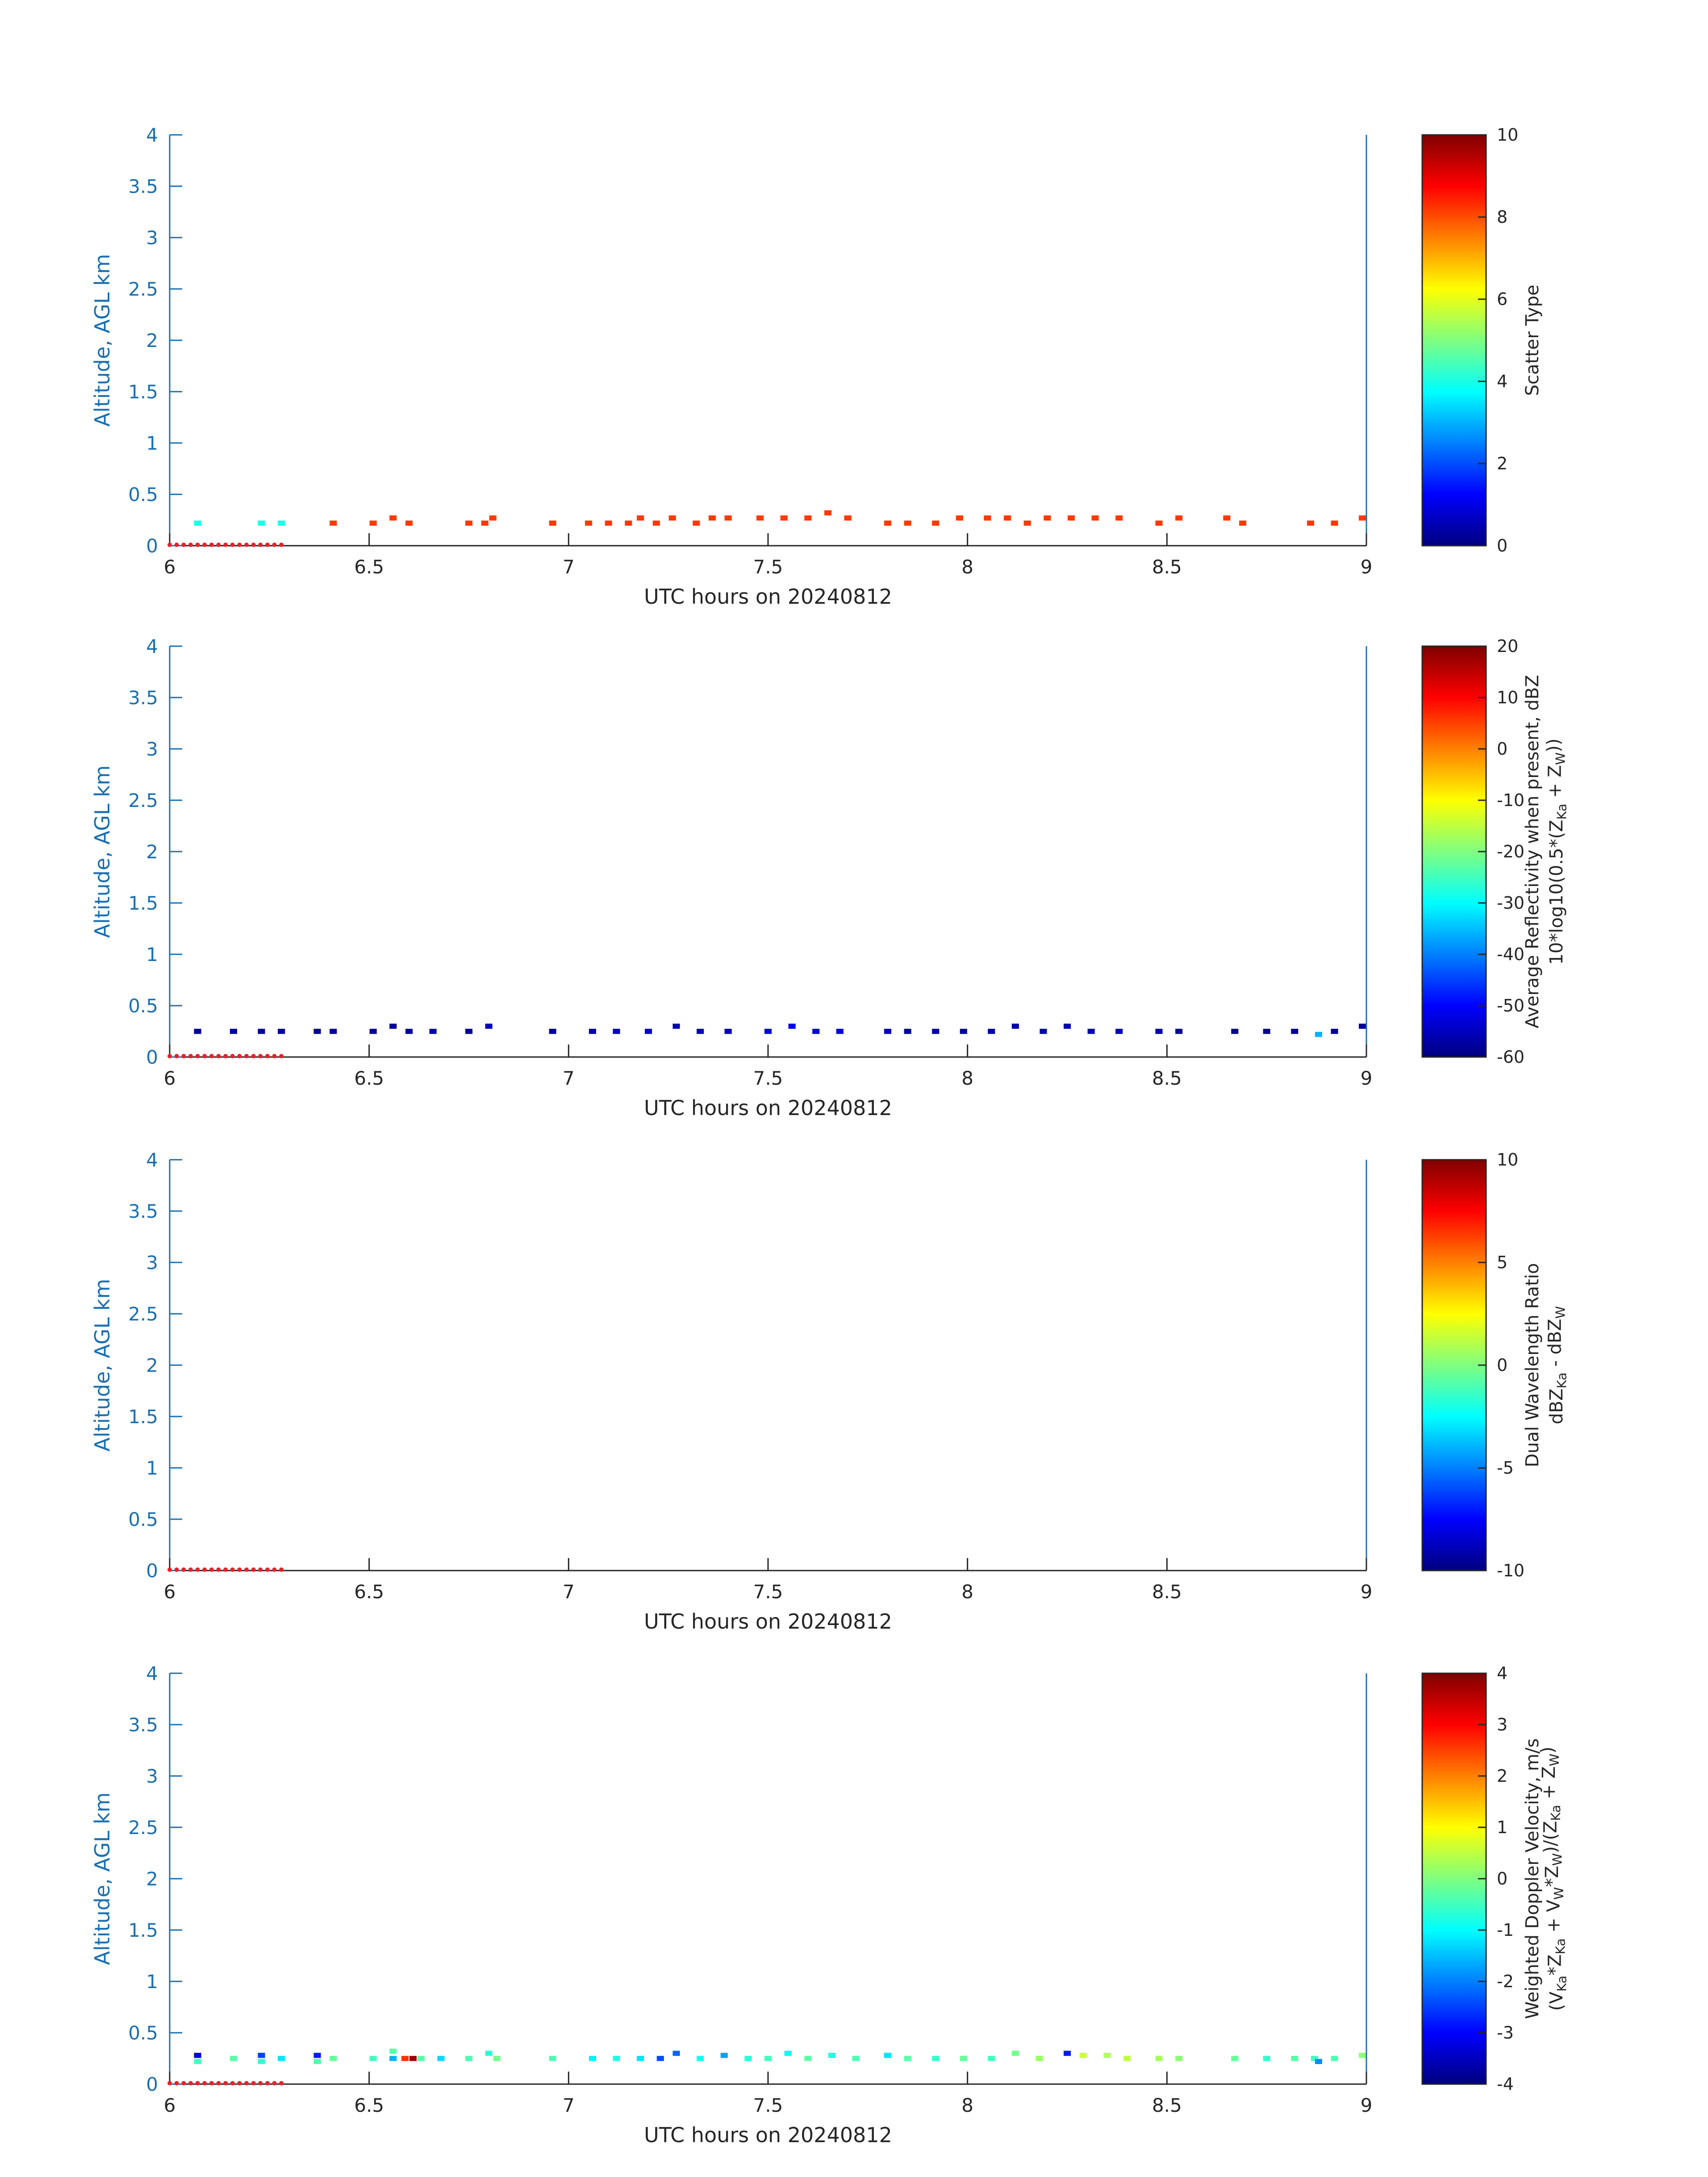  Describe the element at coordinates (152, 1057) in the screenshot. I see `y-tick-label: 0` at that location.